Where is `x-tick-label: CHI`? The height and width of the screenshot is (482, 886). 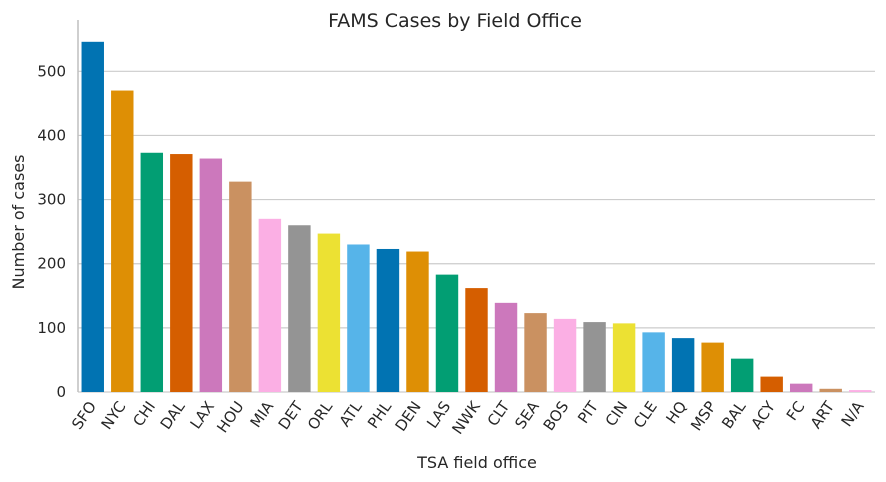 x-tick-label: CHI is located at coordinates (144, 414).